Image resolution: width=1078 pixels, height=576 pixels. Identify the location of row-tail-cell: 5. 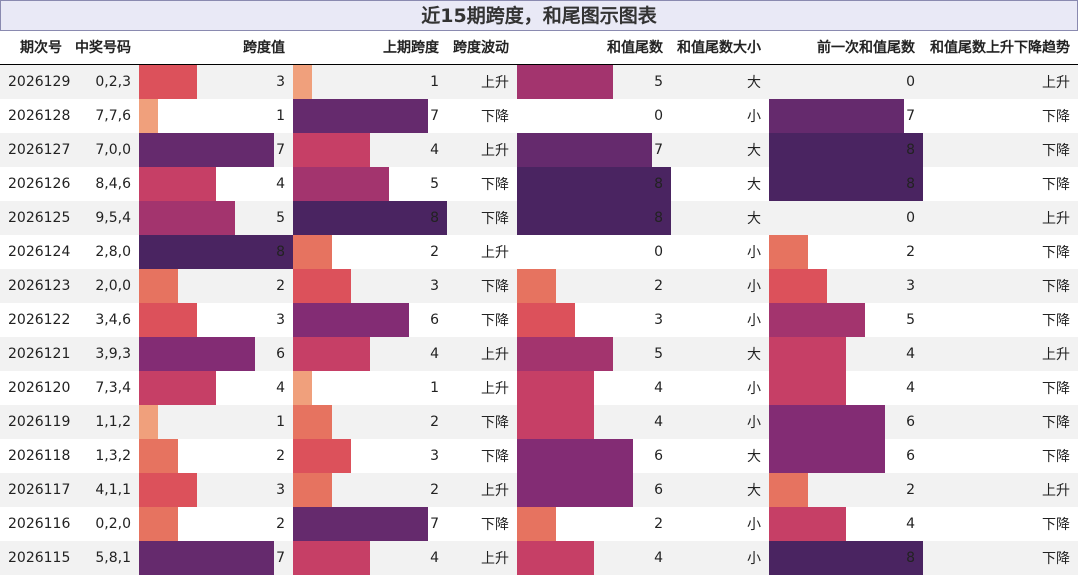
(594, 82).